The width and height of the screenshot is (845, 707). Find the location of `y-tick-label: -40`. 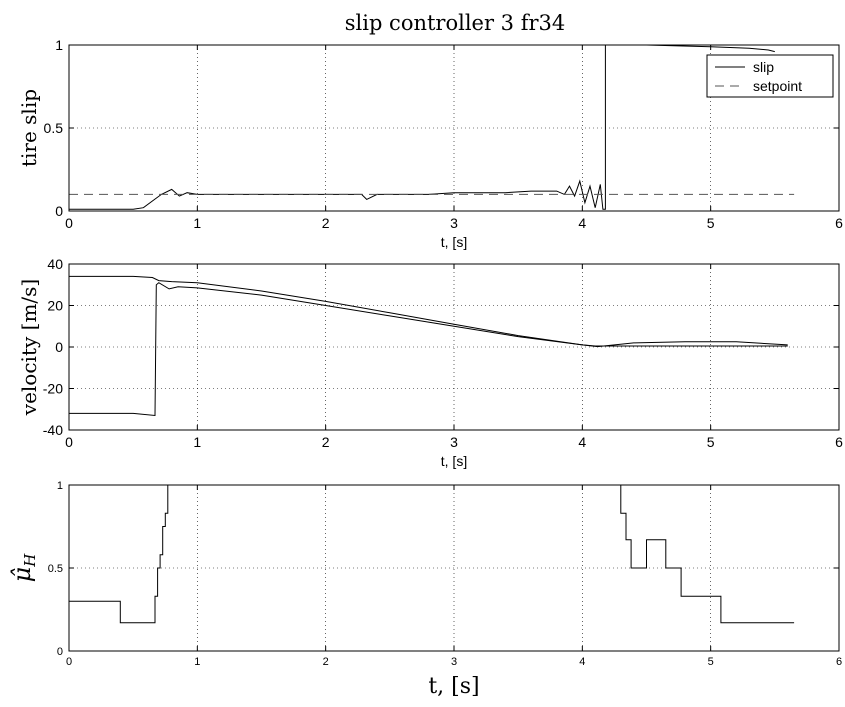

y-tick-label: -40 is located at coordinates (53, 430).